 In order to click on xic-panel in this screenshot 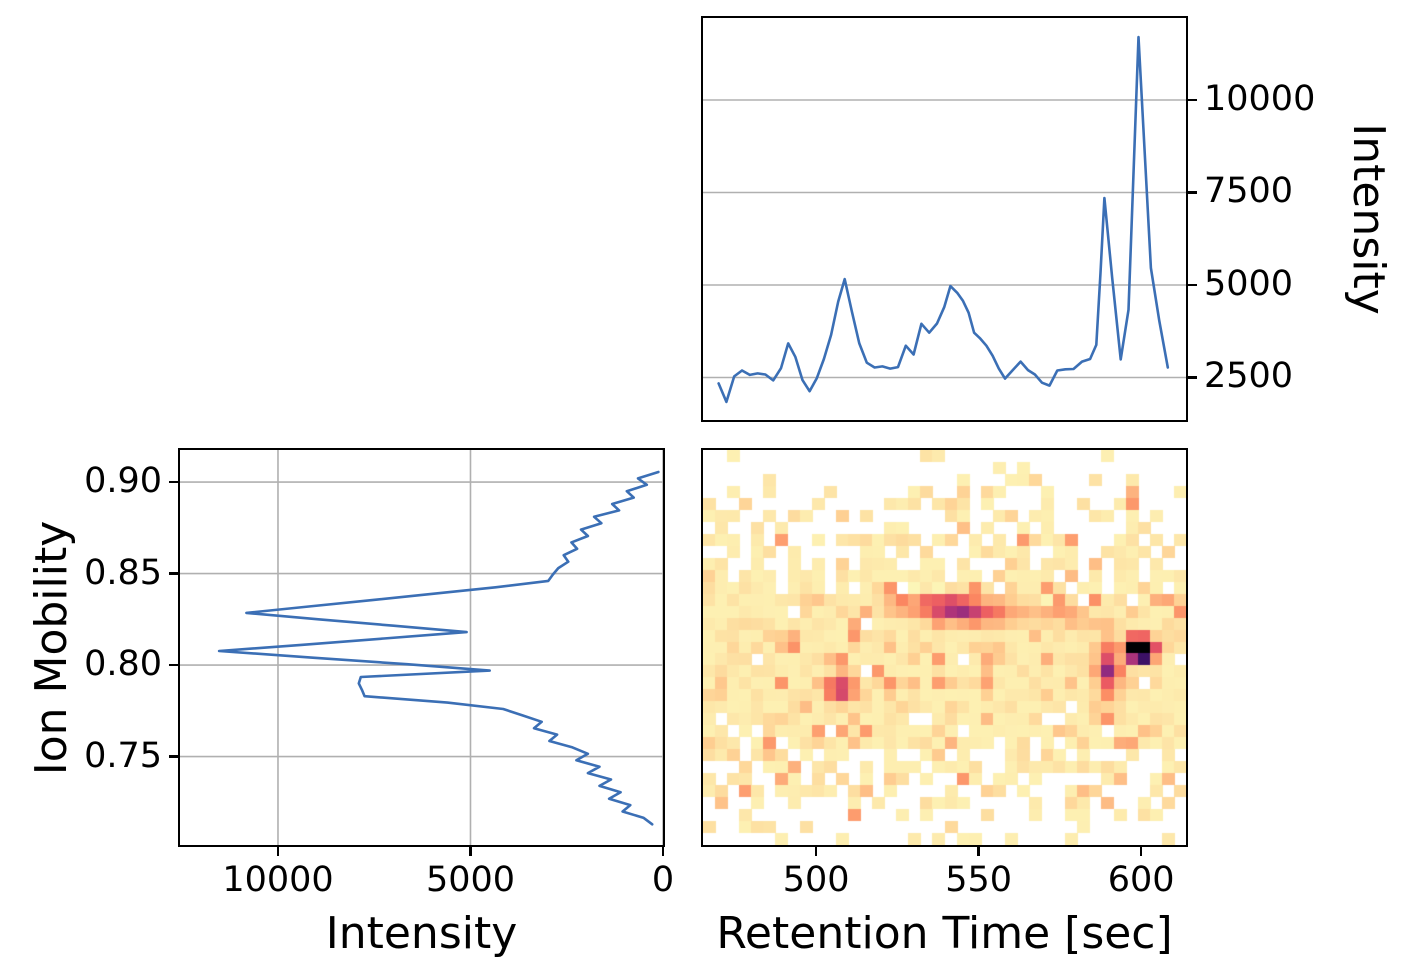, I will do `click(944, 219)`.